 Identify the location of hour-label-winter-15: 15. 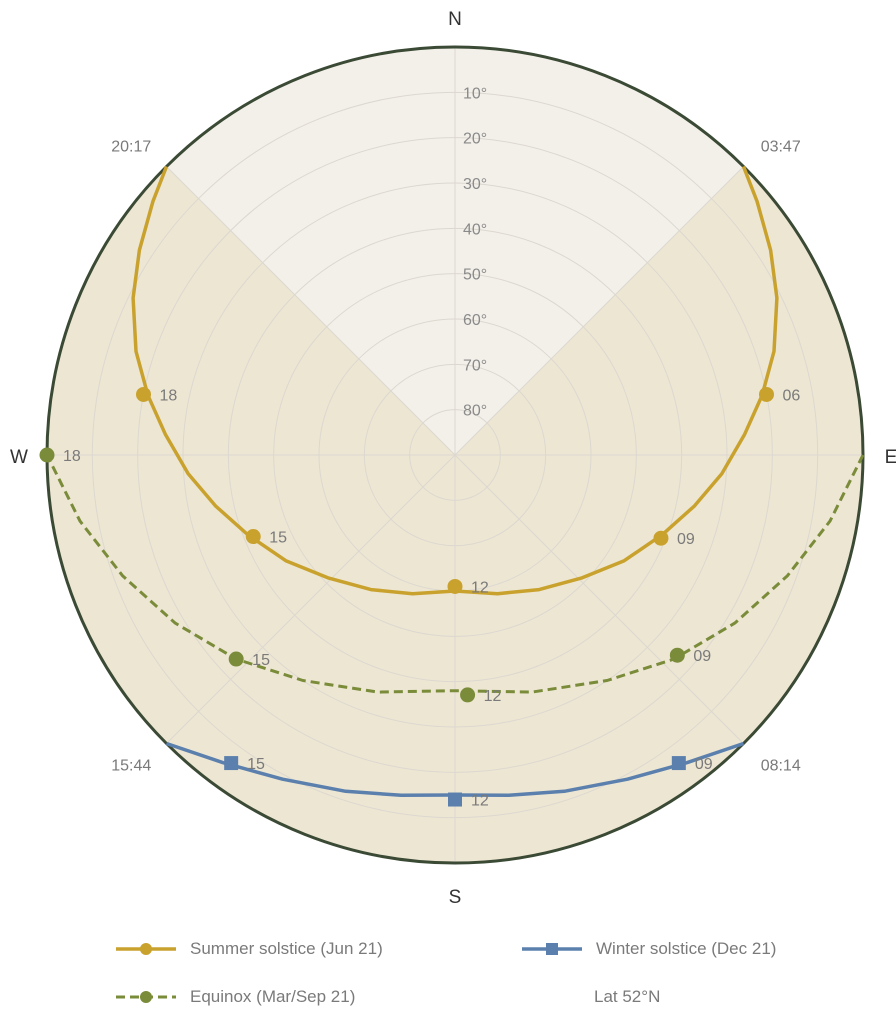
(256, 764).